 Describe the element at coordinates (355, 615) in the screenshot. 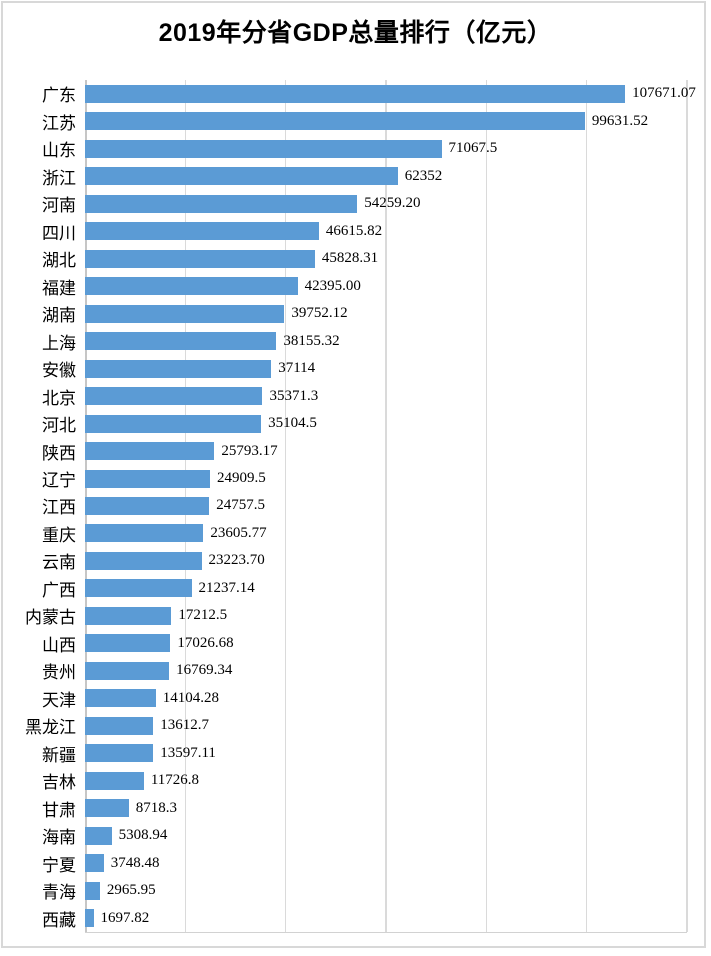

I see `bar-row: 内蒙古 17212.5` at that location.